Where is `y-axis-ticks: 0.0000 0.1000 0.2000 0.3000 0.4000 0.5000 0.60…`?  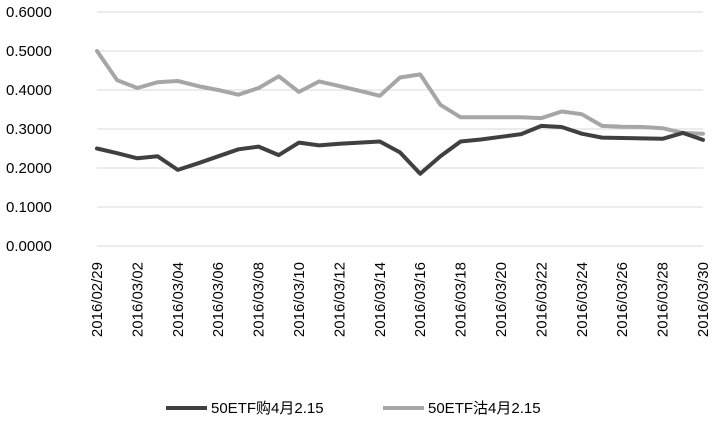
y-axis-ticks: 0.0000 0.1000 0.2000 0.3000 0.4000 0.5000 0.60… is located at coordinates (29, 129).